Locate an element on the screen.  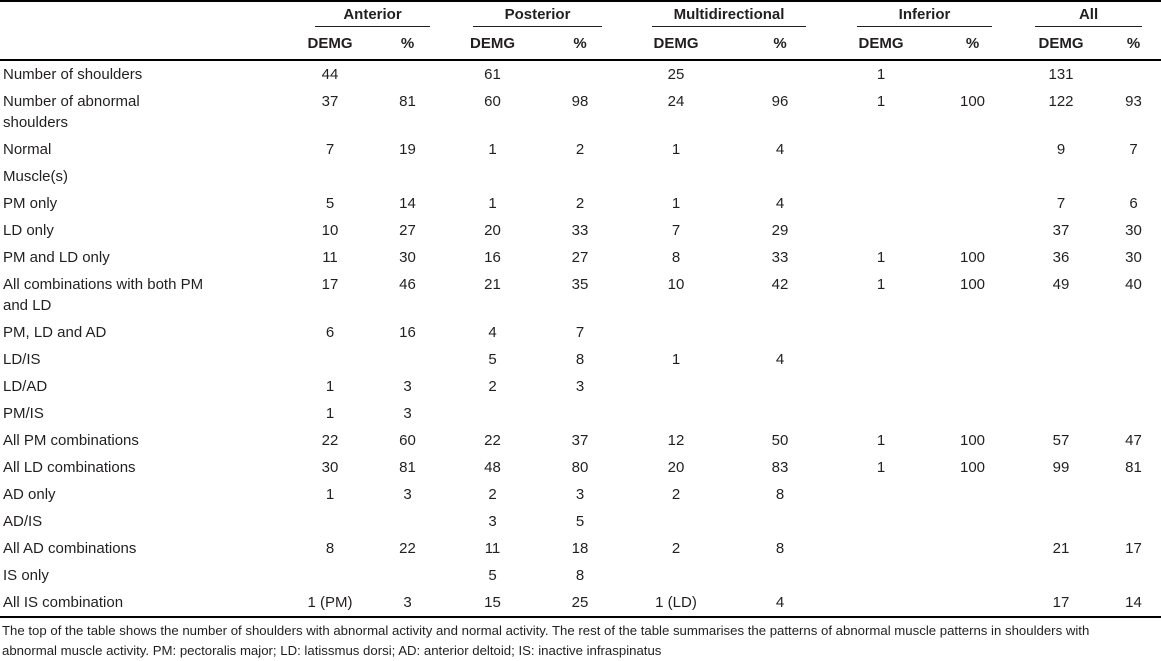
data-cell: 7 is located at coordinates (676, 230).